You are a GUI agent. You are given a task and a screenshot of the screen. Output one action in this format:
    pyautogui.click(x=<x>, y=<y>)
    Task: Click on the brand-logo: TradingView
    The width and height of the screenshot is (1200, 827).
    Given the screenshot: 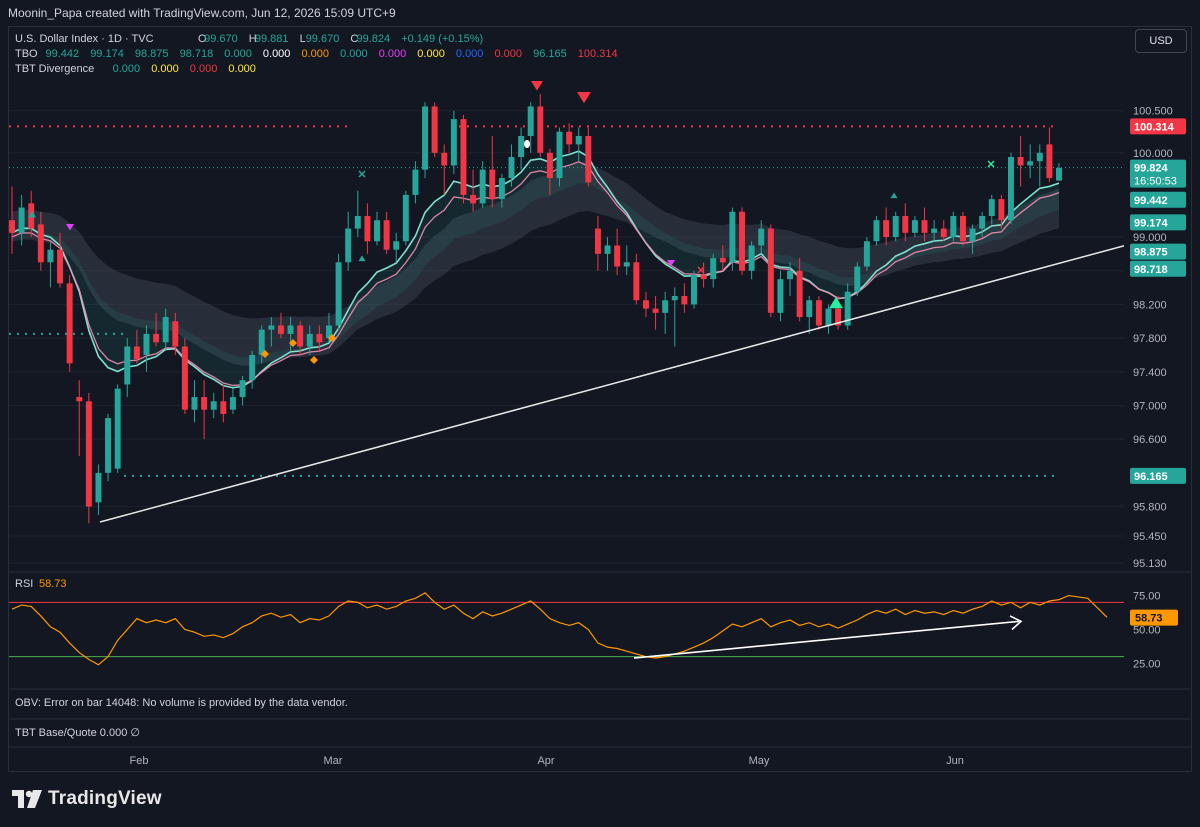 What is the action you would take?
    pyautogui.click(x=87, y=799)
    